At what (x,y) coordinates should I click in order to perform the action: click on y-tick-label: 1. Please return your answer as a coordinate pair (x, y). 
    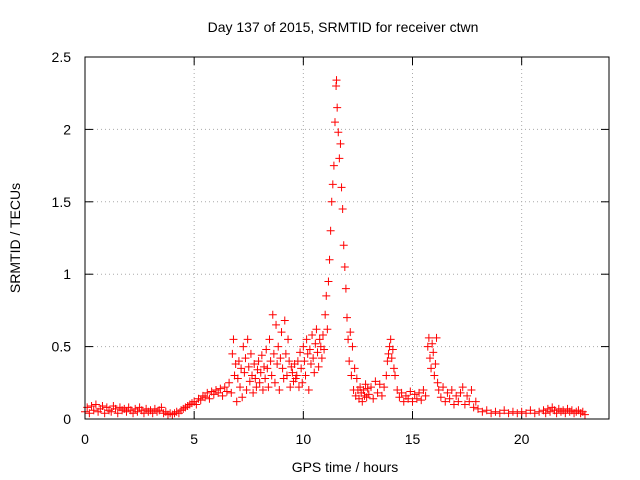
    Looking at the image, I should click on (67, 274).